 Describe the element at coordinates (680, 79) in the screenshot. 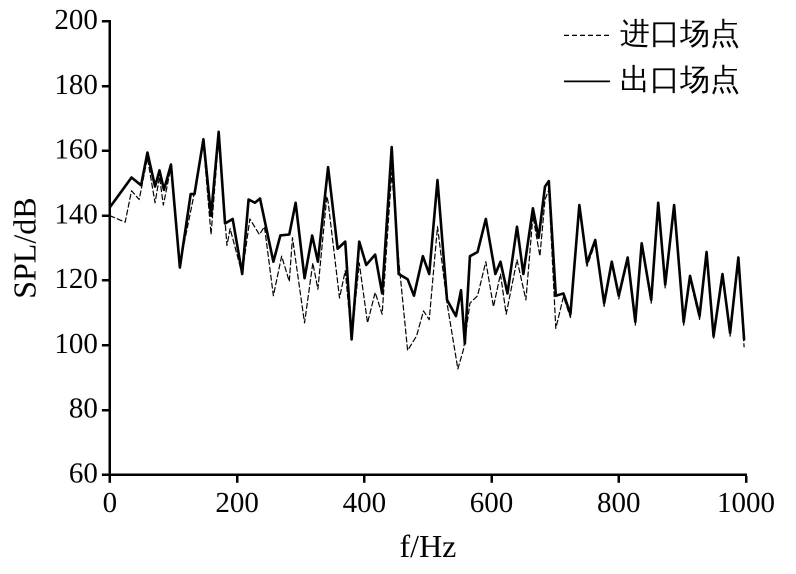

I see `legend-label: 出口场点` at that location.